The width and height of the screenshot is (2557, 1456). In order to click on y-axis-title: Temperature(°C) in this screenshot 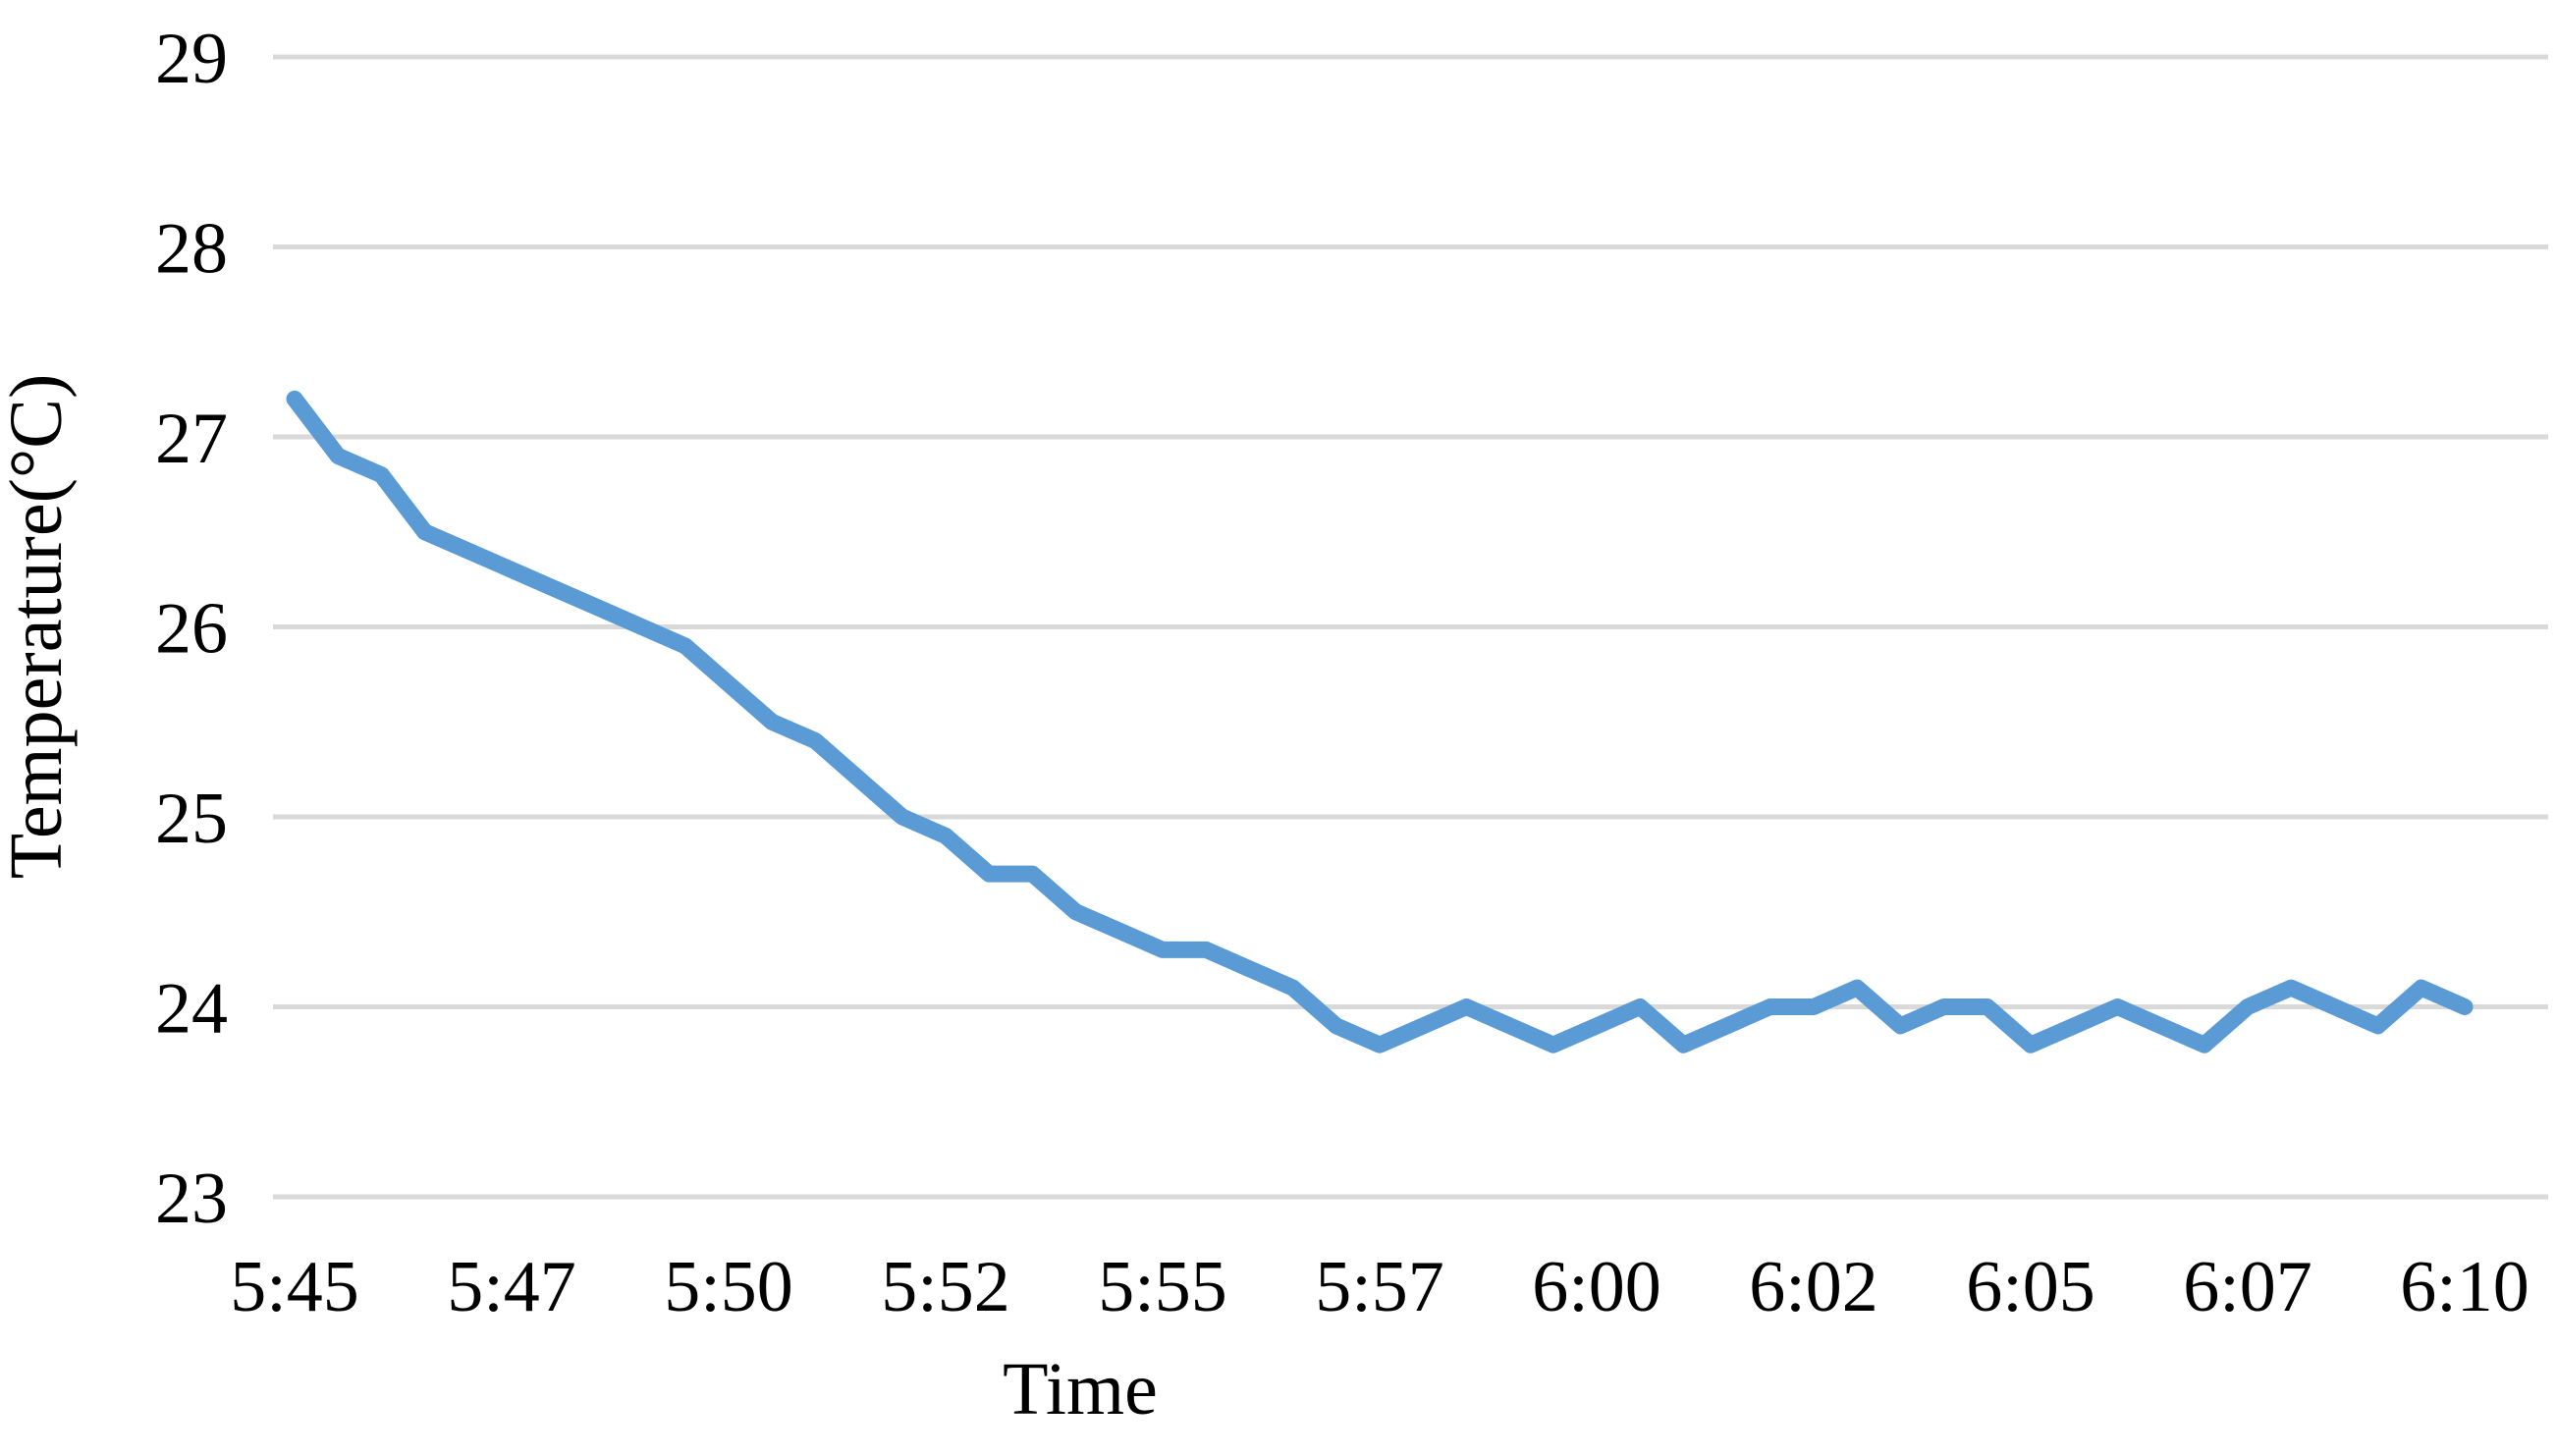, I will do `click(39, 627)`.